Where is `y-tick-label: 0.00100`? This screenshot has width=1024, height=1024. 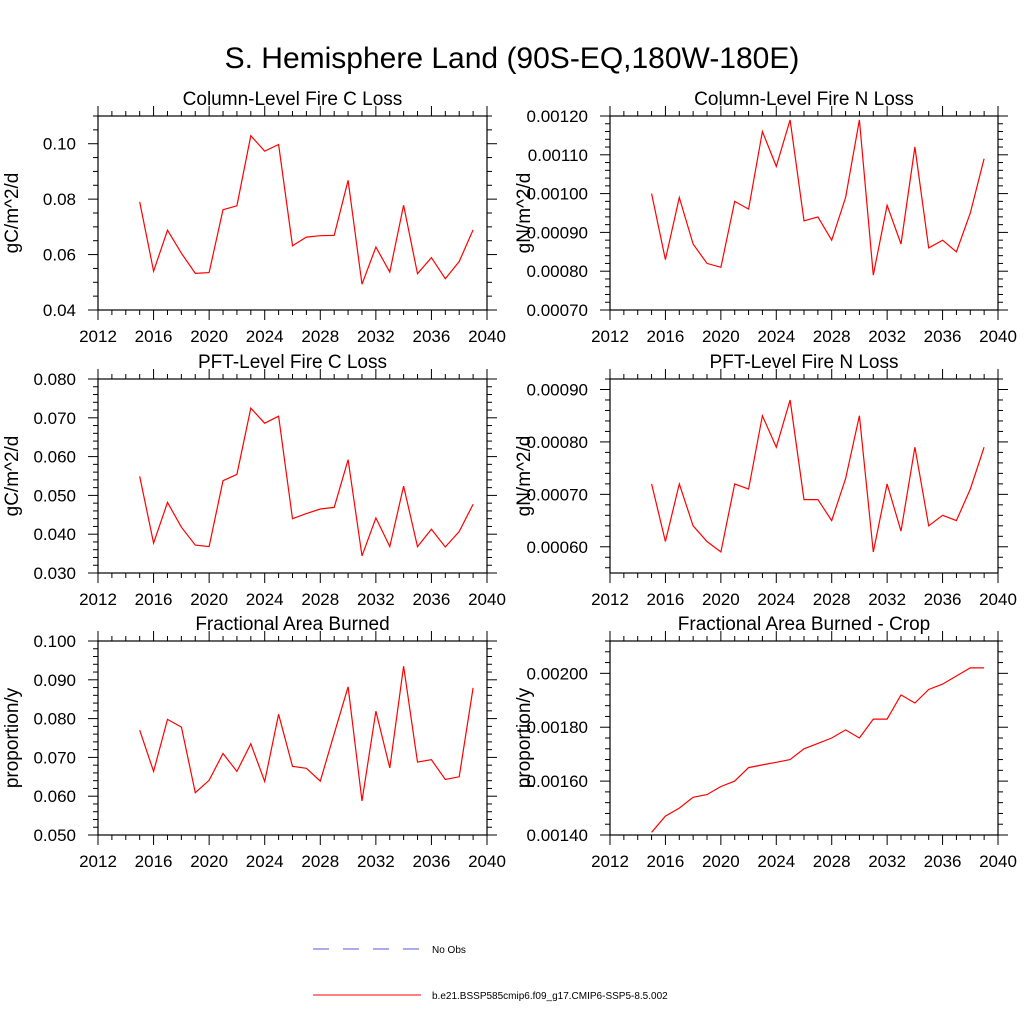
y-tick-label: 0.00100 is located at coordinates (557, 194).